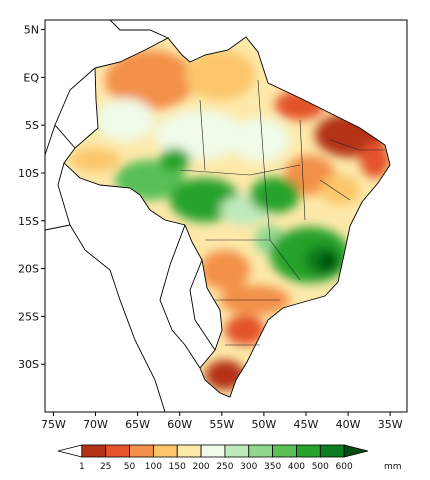  I want to click on lon-tick-label: 75W, so click(53, 424).